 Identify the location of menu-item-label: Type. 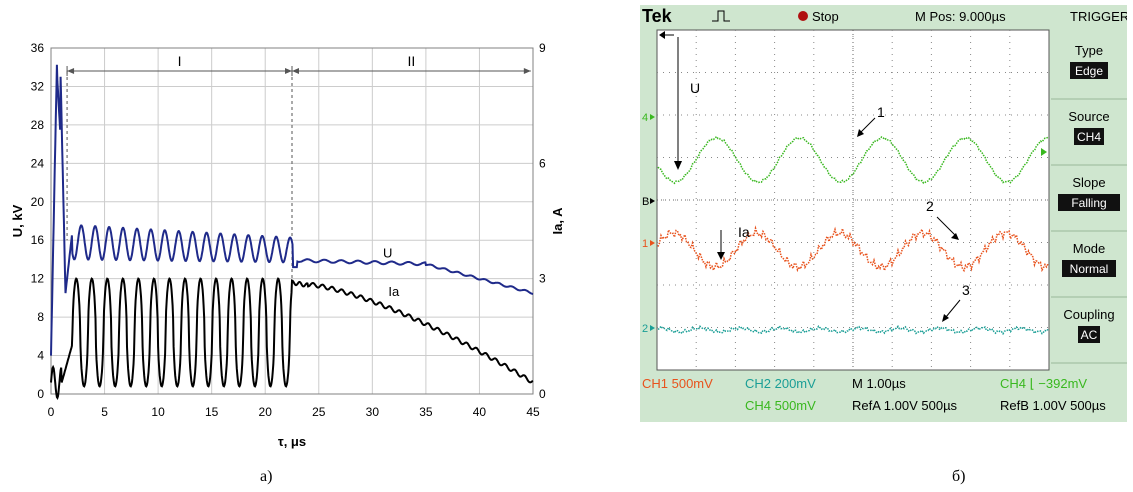
(1089, 50).